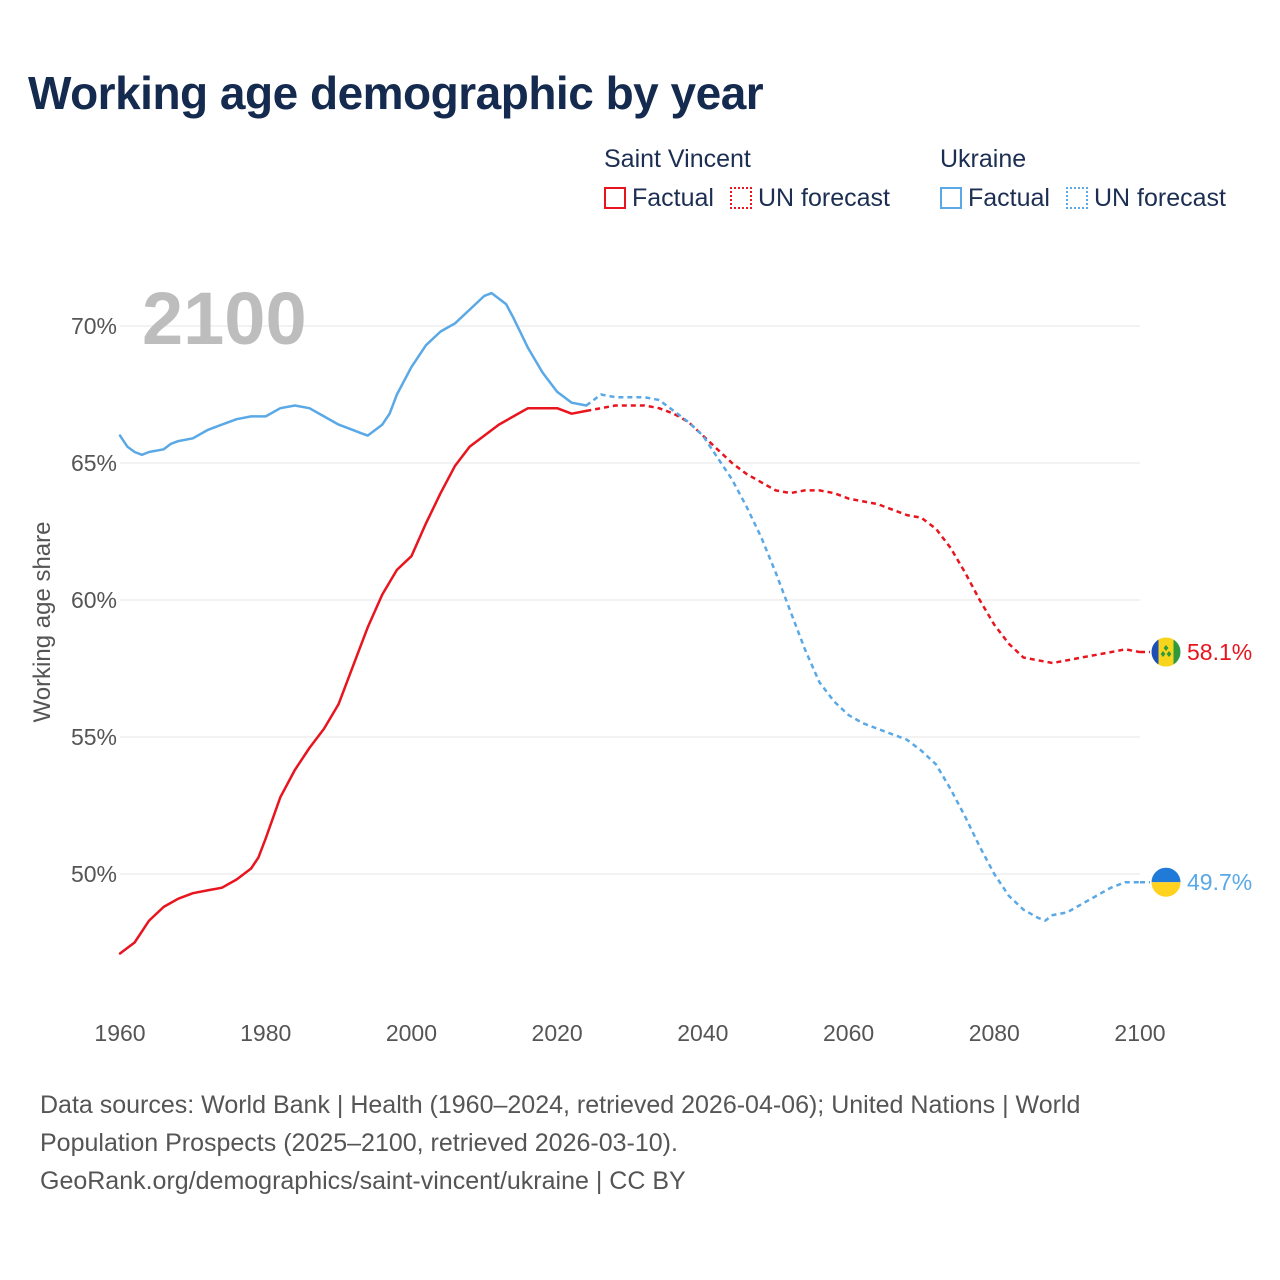 The height and width of the screenshot is (1280, 1280). What do you see at coordinates (94, 737) in the screenshot?
I see `y-tick-label: 55%` at bounding box center [94, 737].